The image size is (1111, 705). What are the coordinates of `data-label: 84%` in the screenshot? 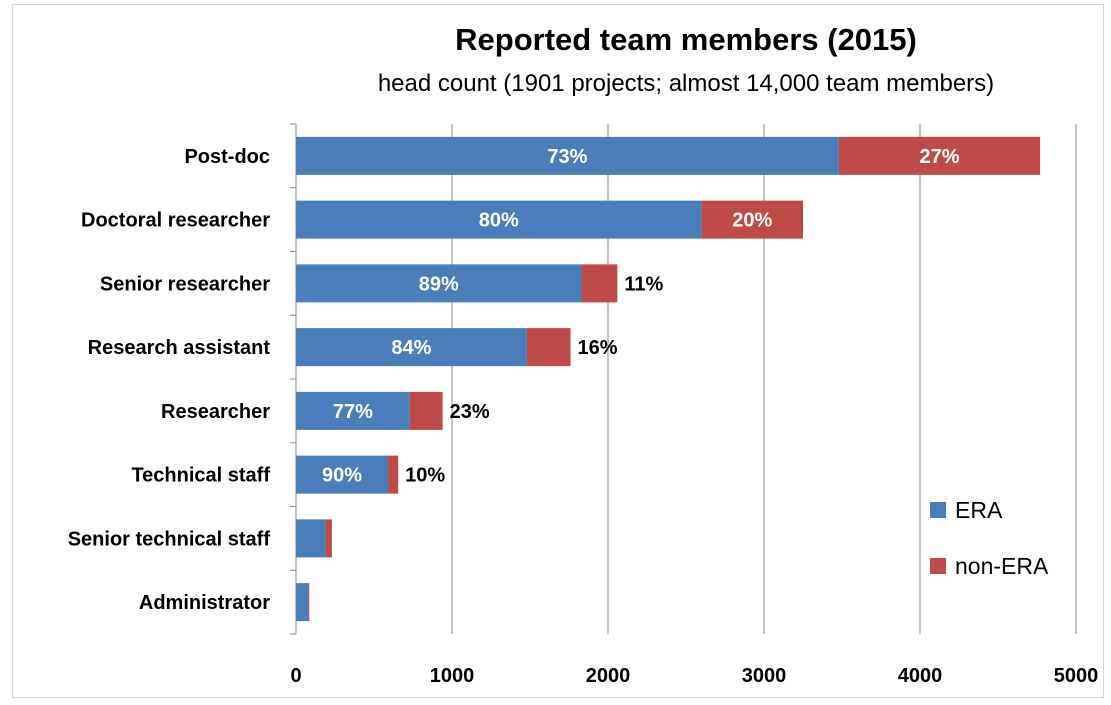 It's located at (411, 348).